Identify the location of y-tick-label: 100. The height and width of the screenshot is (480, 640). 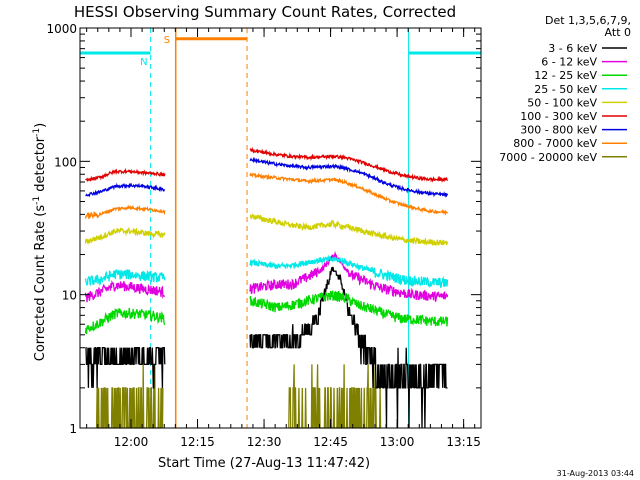
(65, 162).